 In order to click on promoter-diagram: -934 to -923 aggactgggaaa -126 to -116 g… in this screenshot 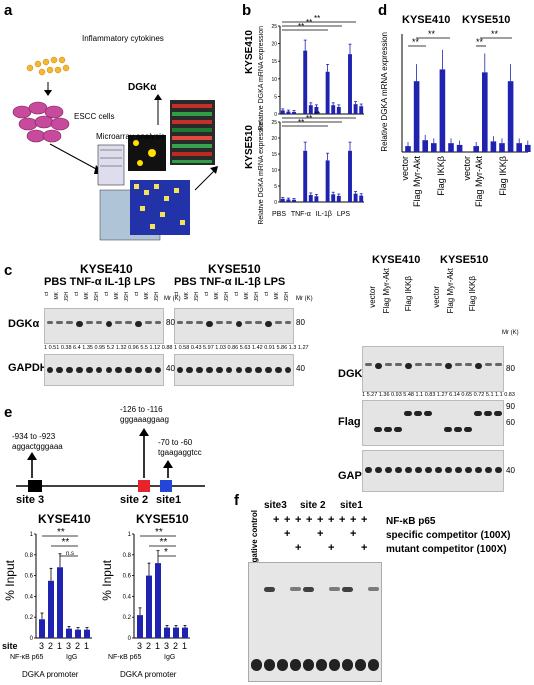, I will do `click(110, 456)`.